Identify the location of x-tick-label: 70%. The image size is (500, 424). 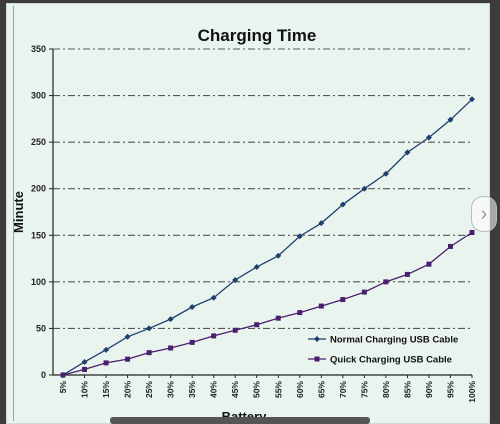
(343, 389).